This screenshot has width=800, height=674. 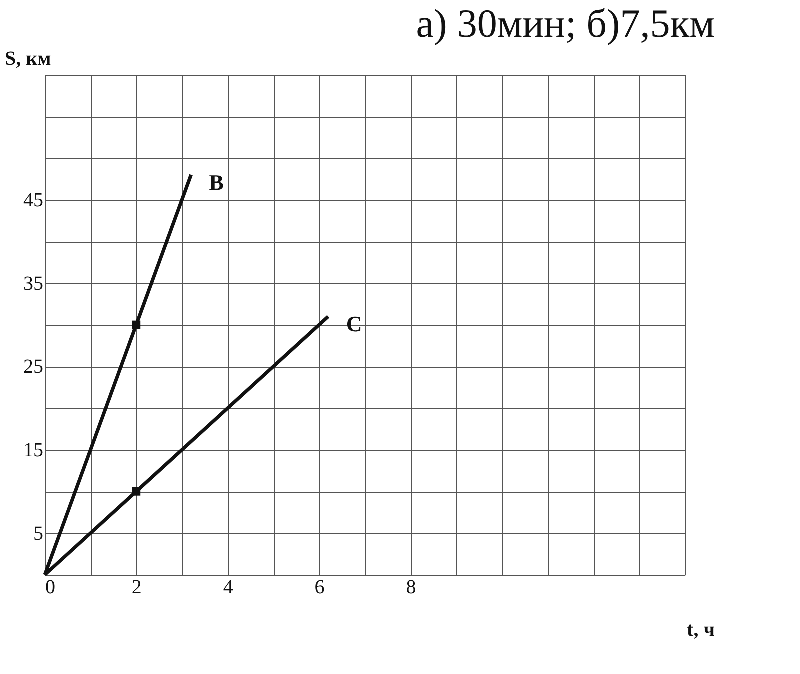 I want to click on y-tick-label: 35, so click(x=34, y=283).